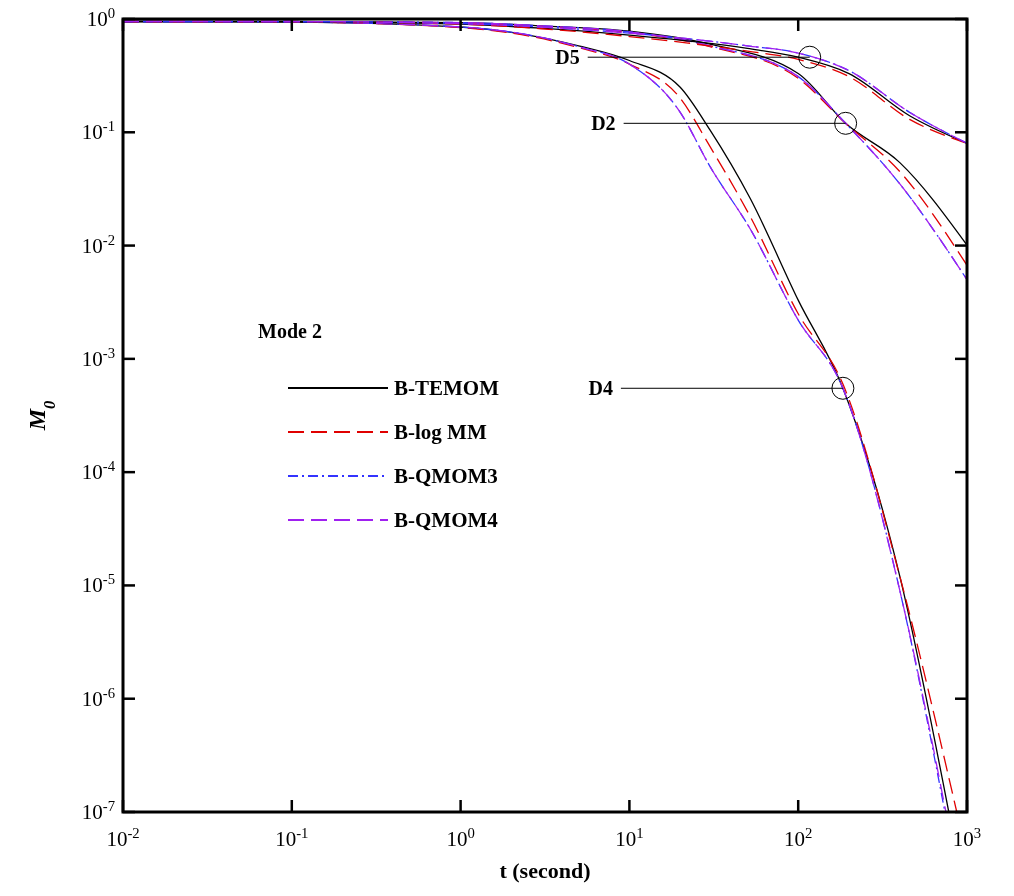  Describe the element at coordinates (446, 520) in the screenshot. I see `legend-label: B-QMOM4` at that location.